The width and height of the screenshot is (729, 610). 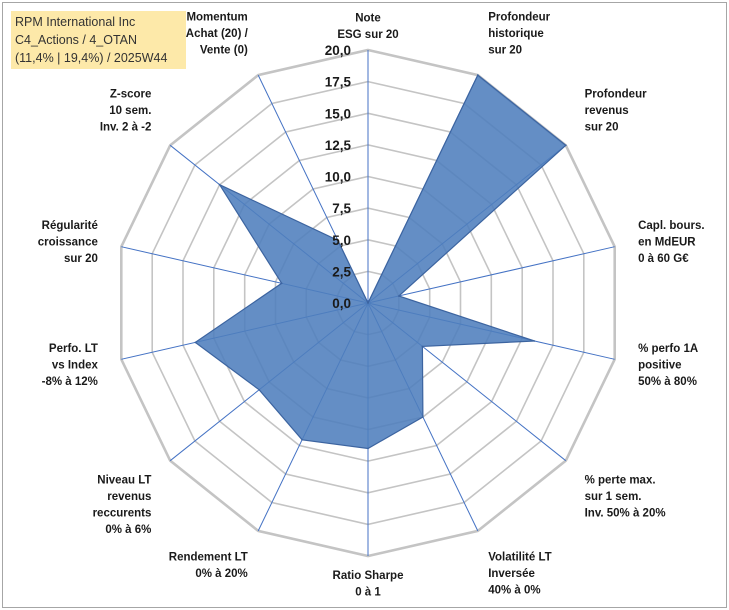 What do you see at coordinates (368, 593) in the screenshot?
I see `axis-label-7-line-1: 0 à 1` at bounding box center [368, 593].